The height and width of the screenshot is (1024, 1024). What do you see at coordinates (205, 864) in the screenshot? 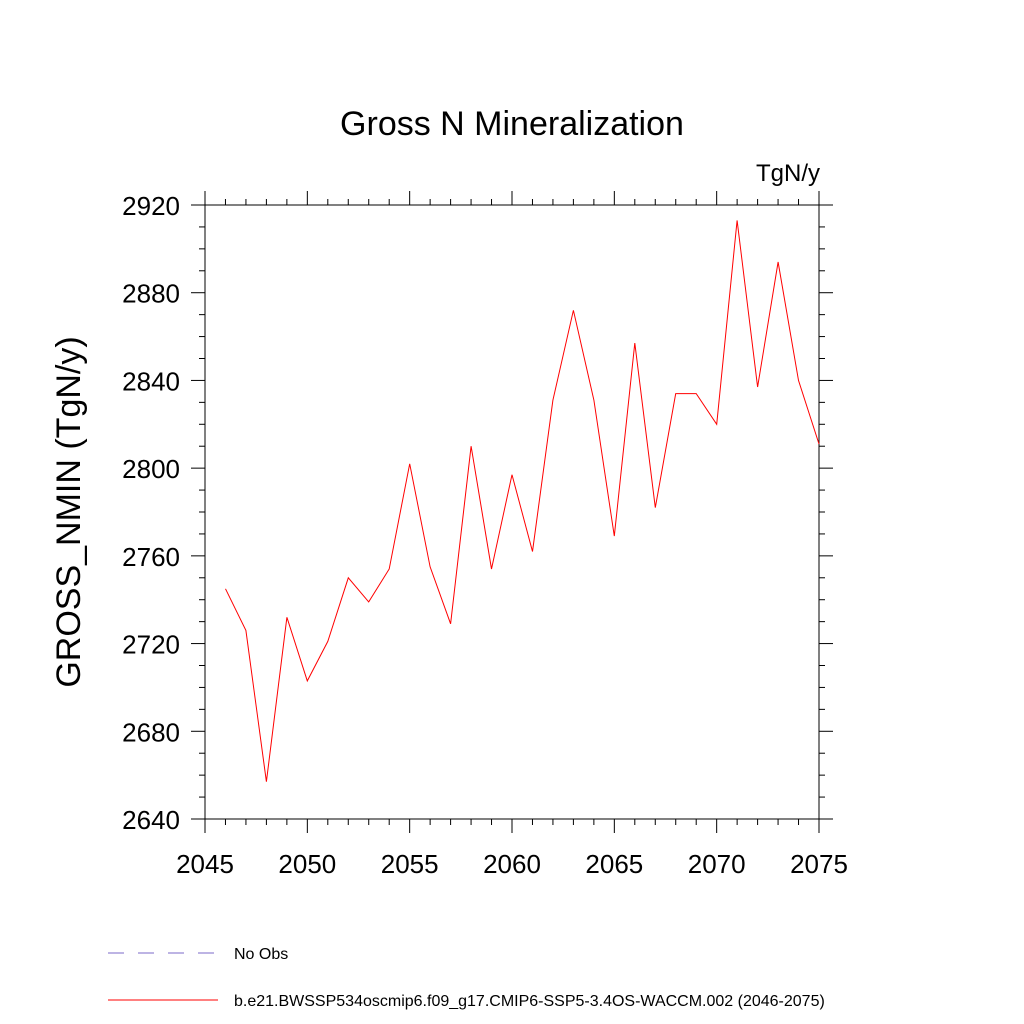
I see `x-tick-label: 2045` at bounding box center [205, 864].